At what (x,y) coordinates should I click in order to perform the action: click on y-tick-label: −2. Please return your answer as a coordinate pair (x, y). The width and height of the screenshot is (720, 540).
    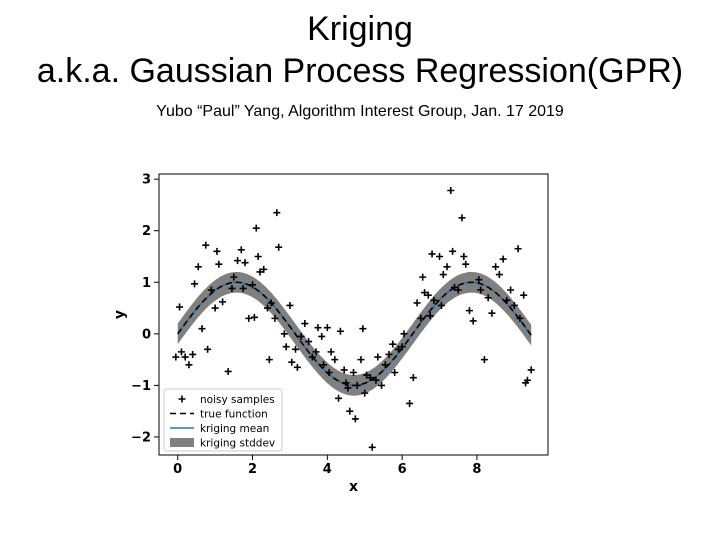
    Looking at the image, I should click on (141, 437).